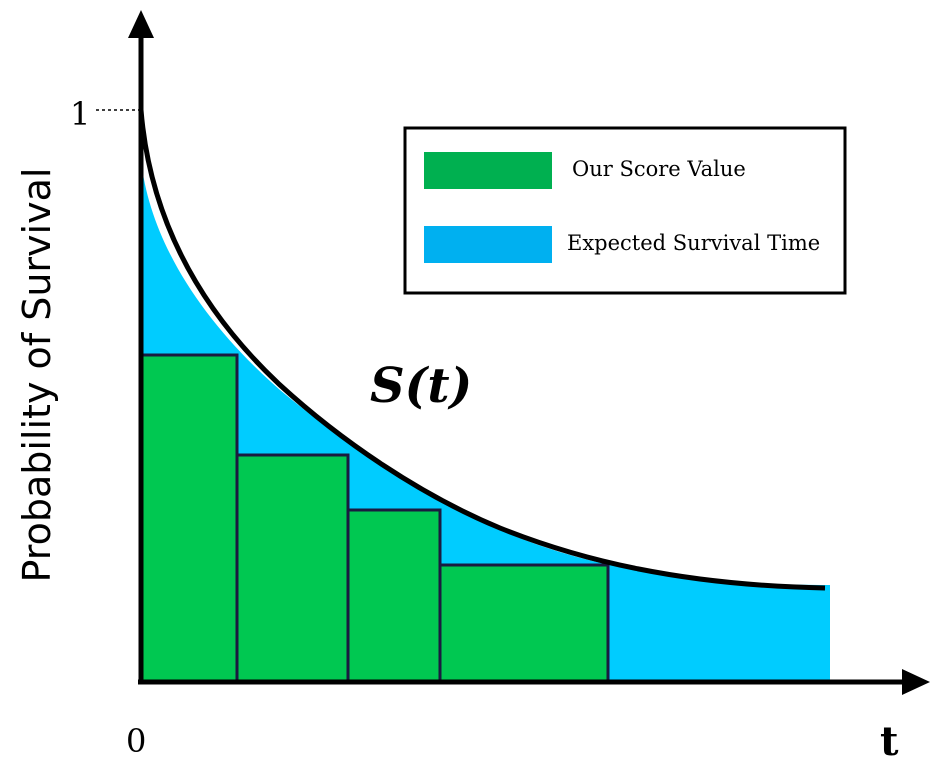  Describe the element at coordinates (141, 24) in the screenshot. I see `y-axis-arrow-icon` at that location.